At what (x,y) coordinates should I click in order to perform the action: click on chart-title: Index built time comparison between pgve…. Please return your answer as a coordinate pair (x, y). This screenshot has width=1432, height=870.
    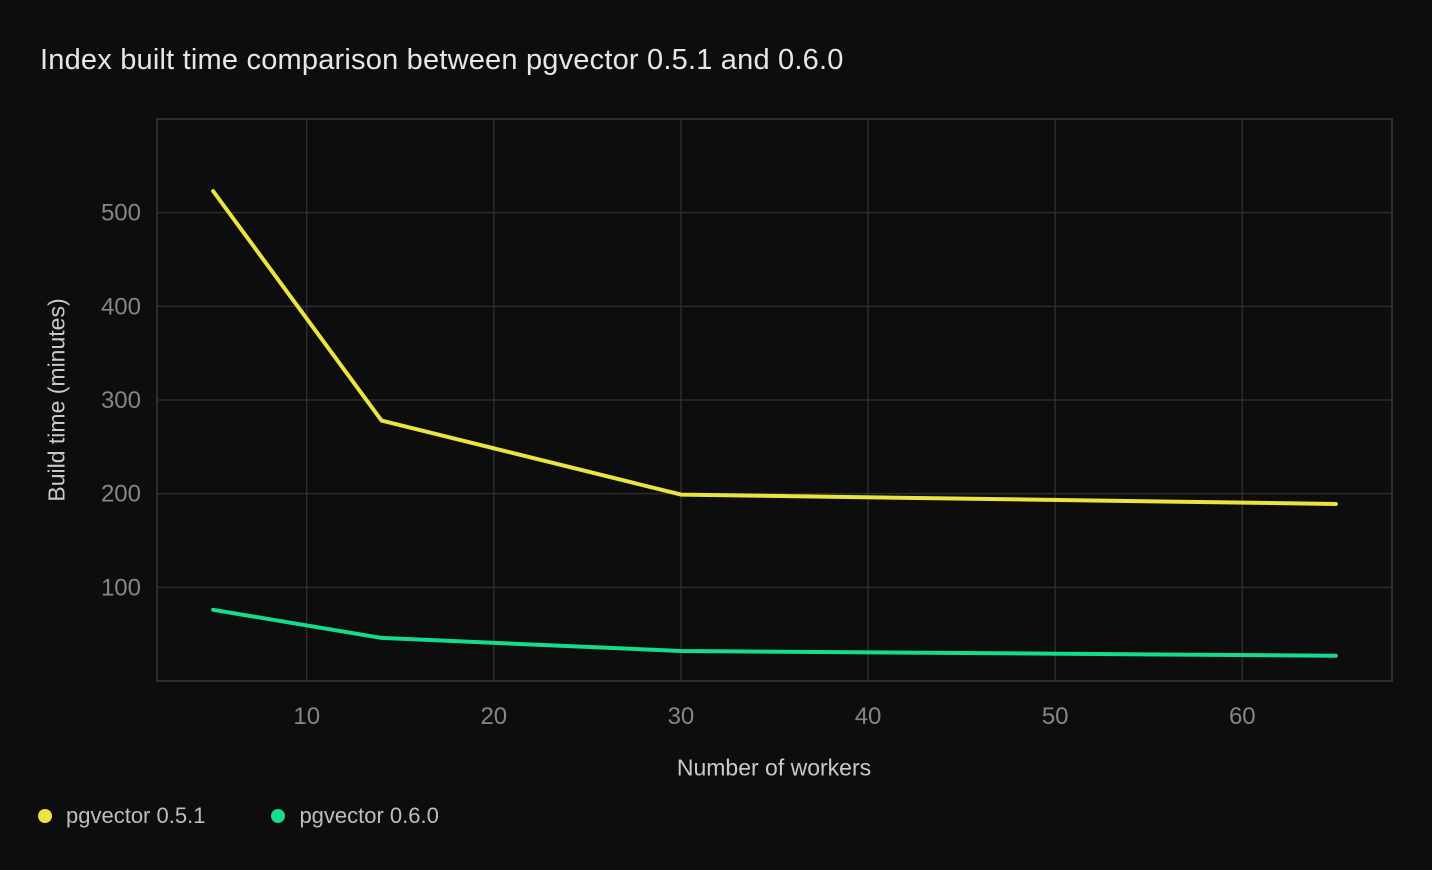
    Looking at the image, I should click on (442, 60).